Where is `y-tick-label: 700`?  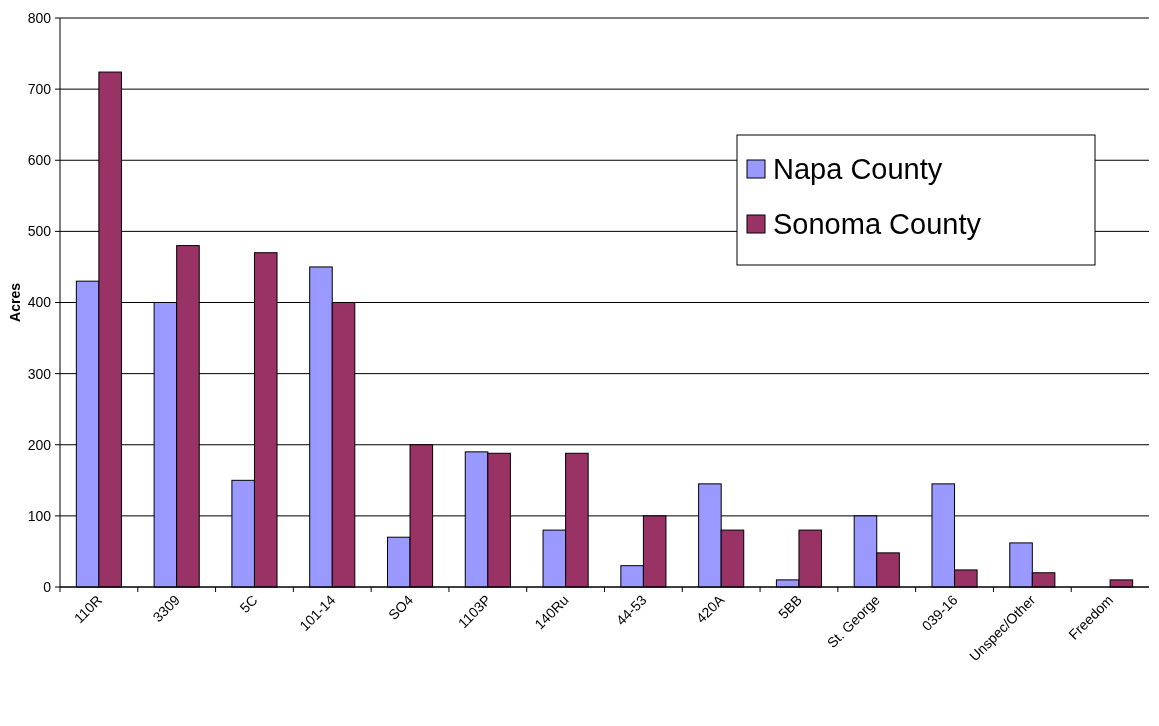
y-tick-label: 700 is located at coordinates (39, 89).